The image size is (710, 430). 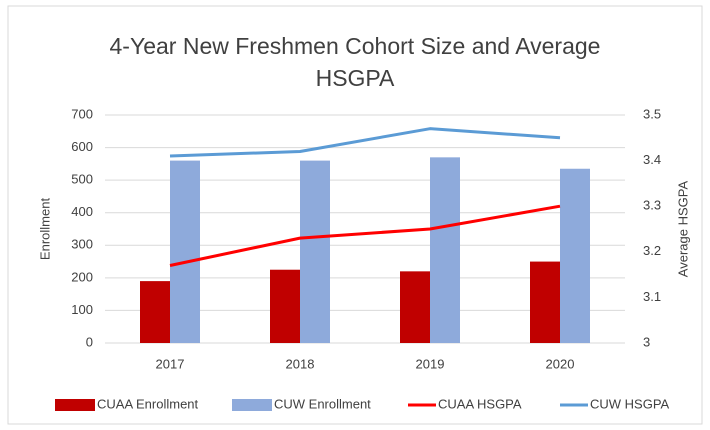 I want to click on x-tick-label: 2020, so click(x=560, y=363).